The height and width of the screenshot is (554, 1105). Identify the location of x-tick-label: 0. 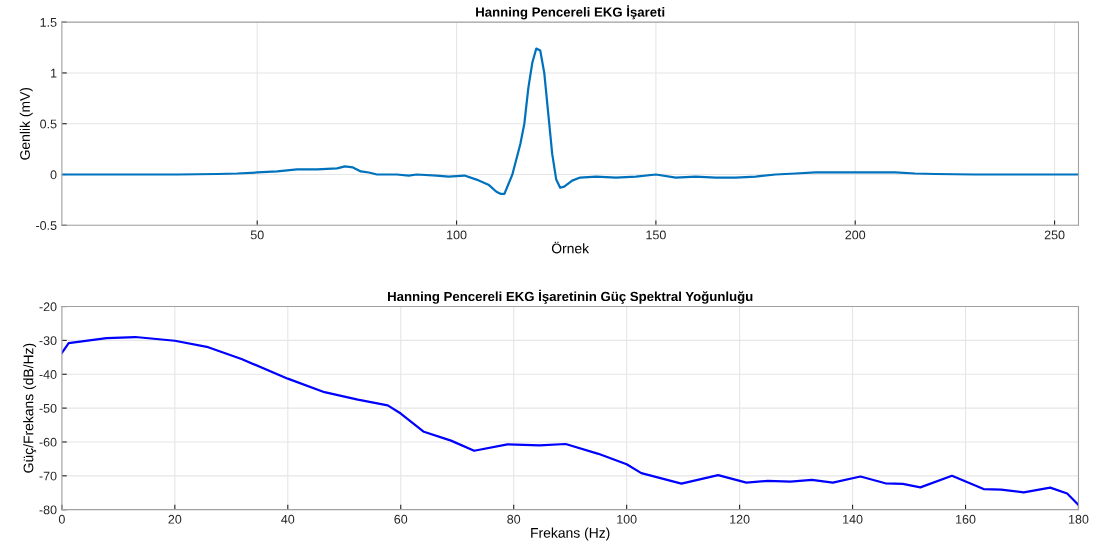
(61, 519).